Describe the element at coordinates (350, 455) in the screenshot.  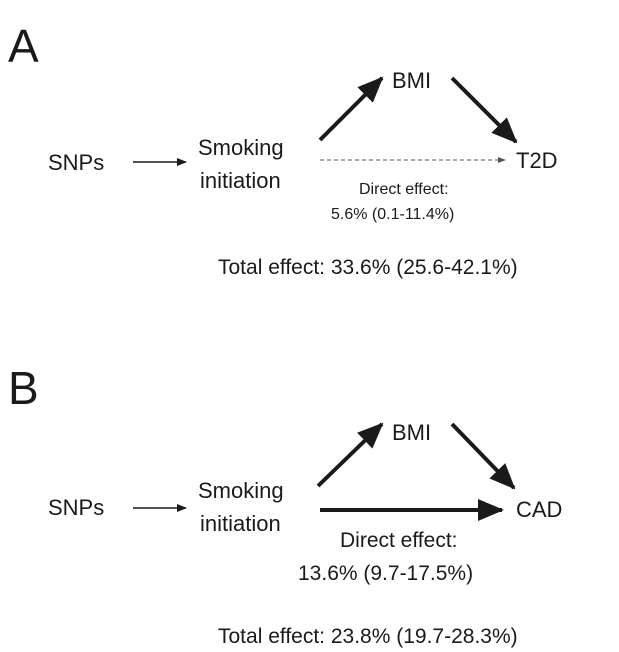
I see `smoking-to-bmi-arrow-b` at that location.